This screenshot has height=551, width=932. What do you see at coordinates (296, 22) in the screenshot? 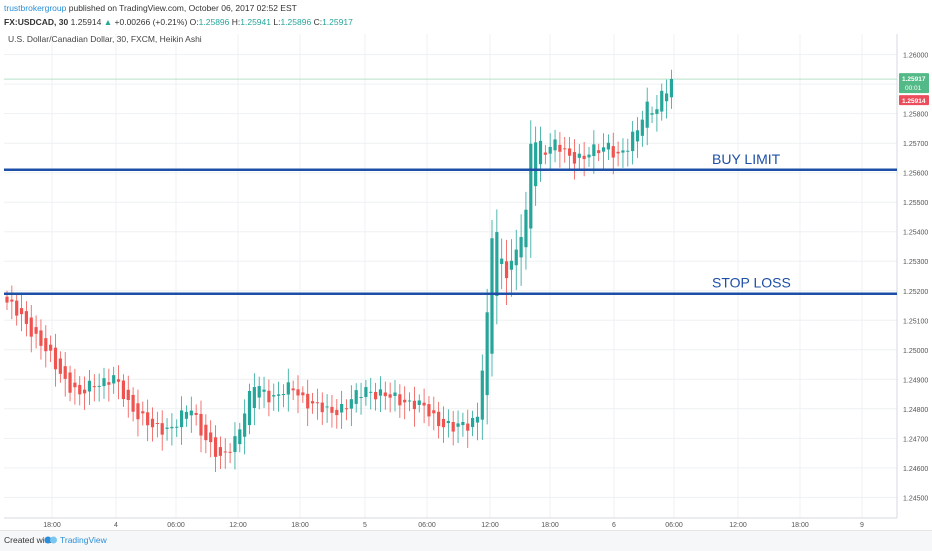
I see `low-value: 1.25896` at bounding box center [296, 22].